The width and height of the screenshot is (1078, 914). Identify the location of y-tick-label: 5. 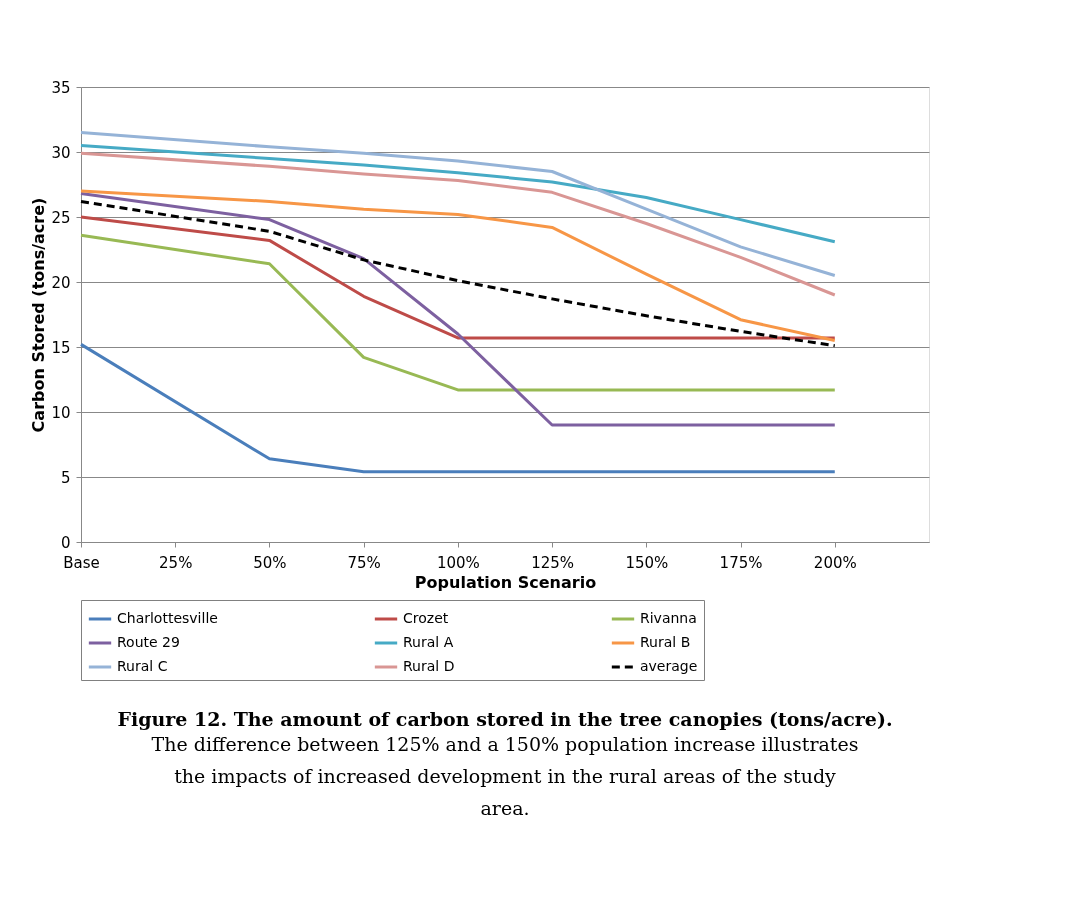
(65, 477).